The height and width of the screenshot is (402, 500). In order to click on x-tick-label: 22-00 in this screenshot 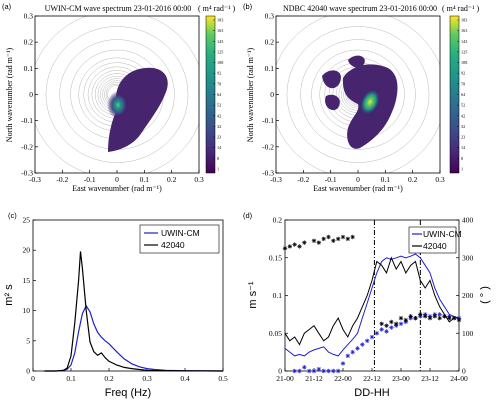, I will do `click(343, 378)`.